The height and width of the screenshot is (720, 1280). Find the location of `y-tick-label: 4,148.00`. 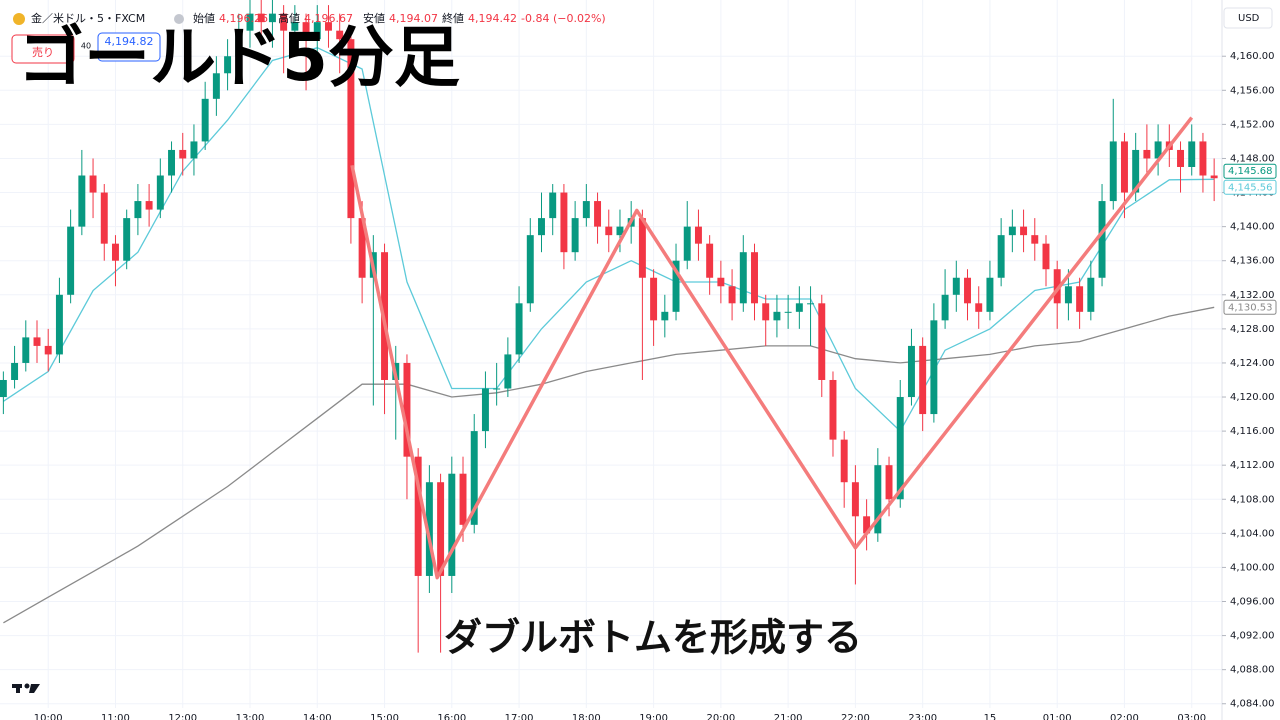

y-tick-label: 4,148.00 is located at coordinates (1252, 158).